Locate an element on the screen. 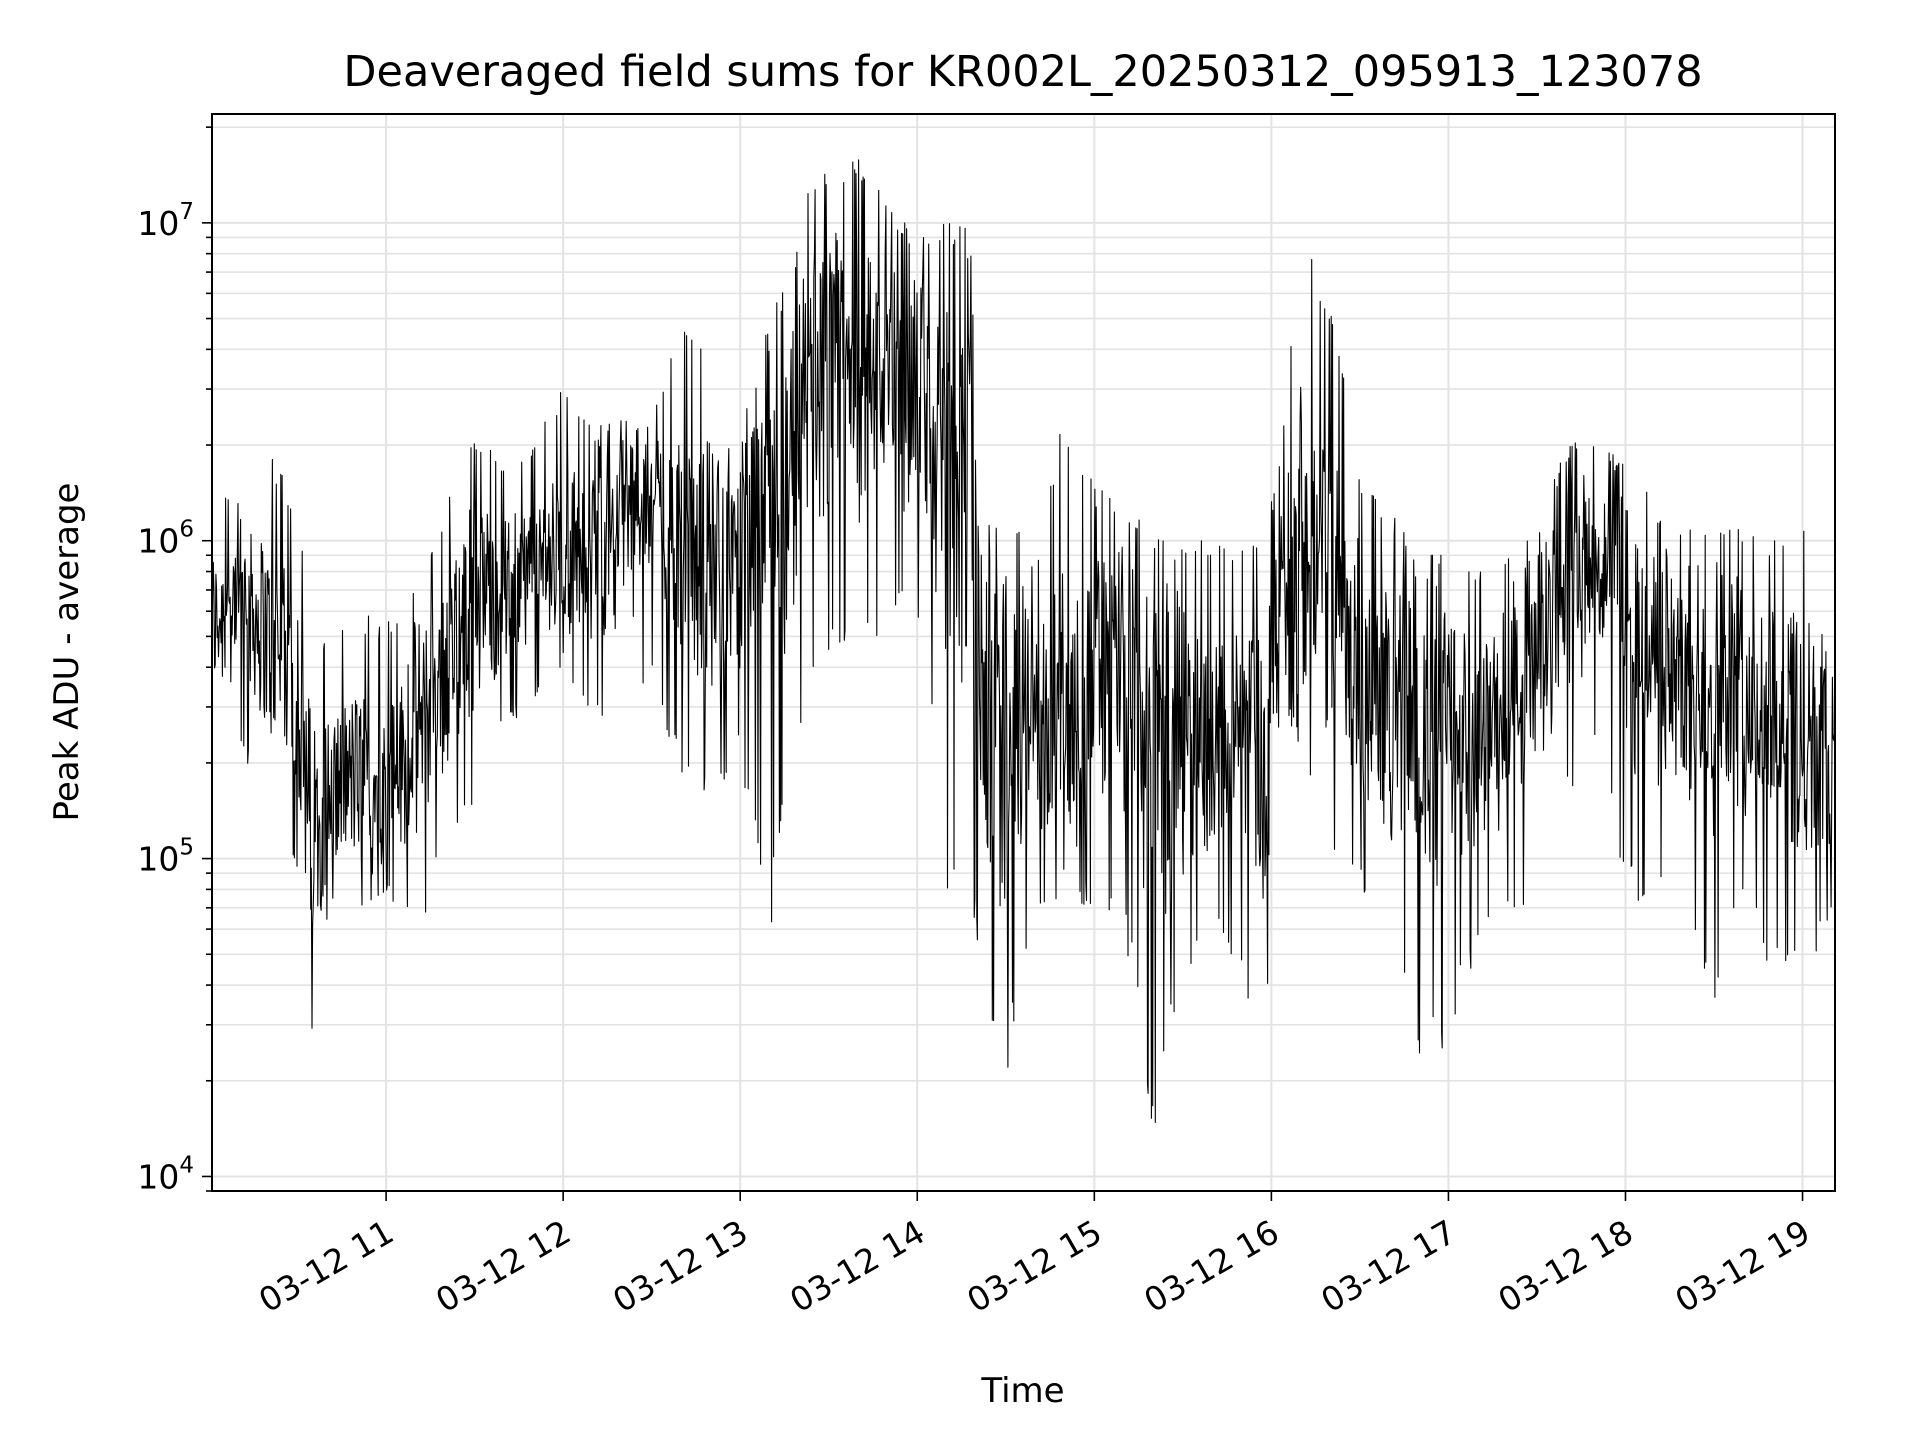 The height and width of the screenshot is (1440, 1920). y-tick-exponent: 4 is located at coordinates (186, 1165).